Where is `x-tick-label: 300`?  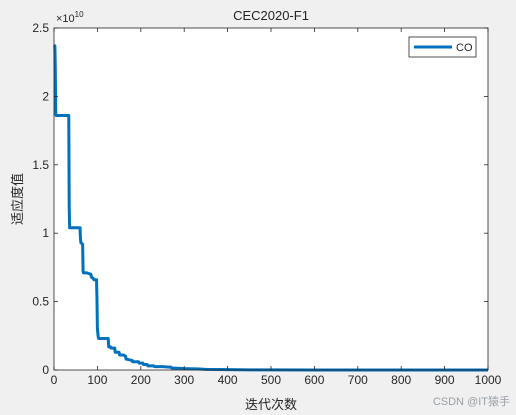
x-tick-label: 300 is located at coordinates (184, 380).